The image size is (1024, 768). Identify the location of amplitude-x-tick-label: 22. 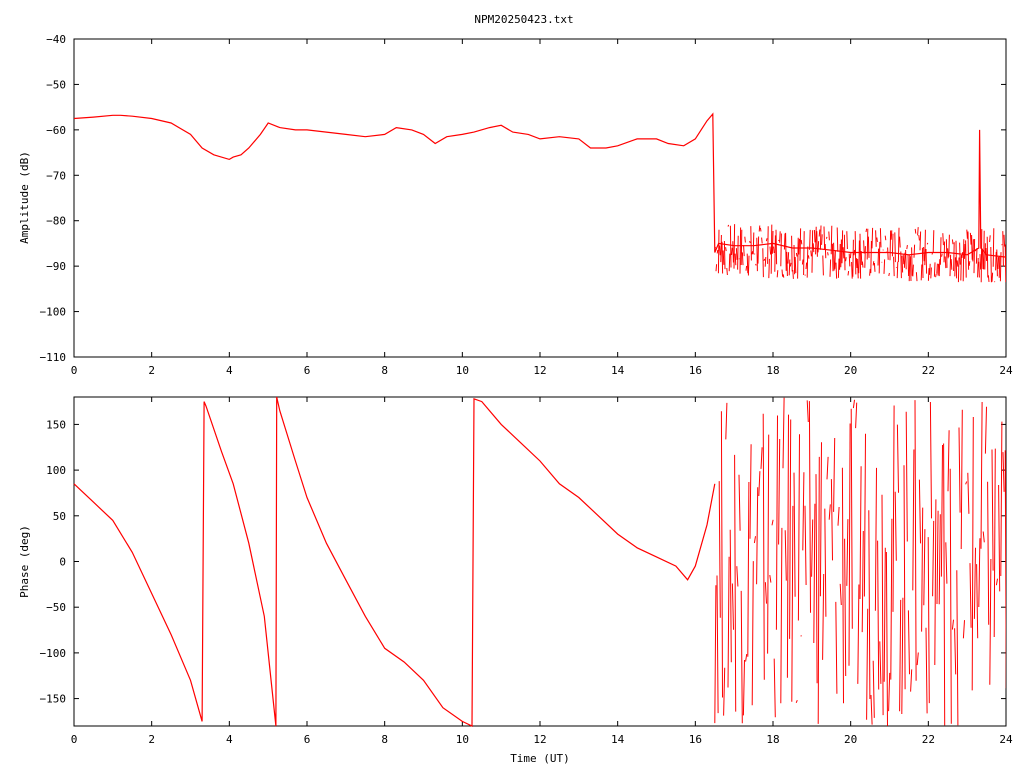
(928, 370).